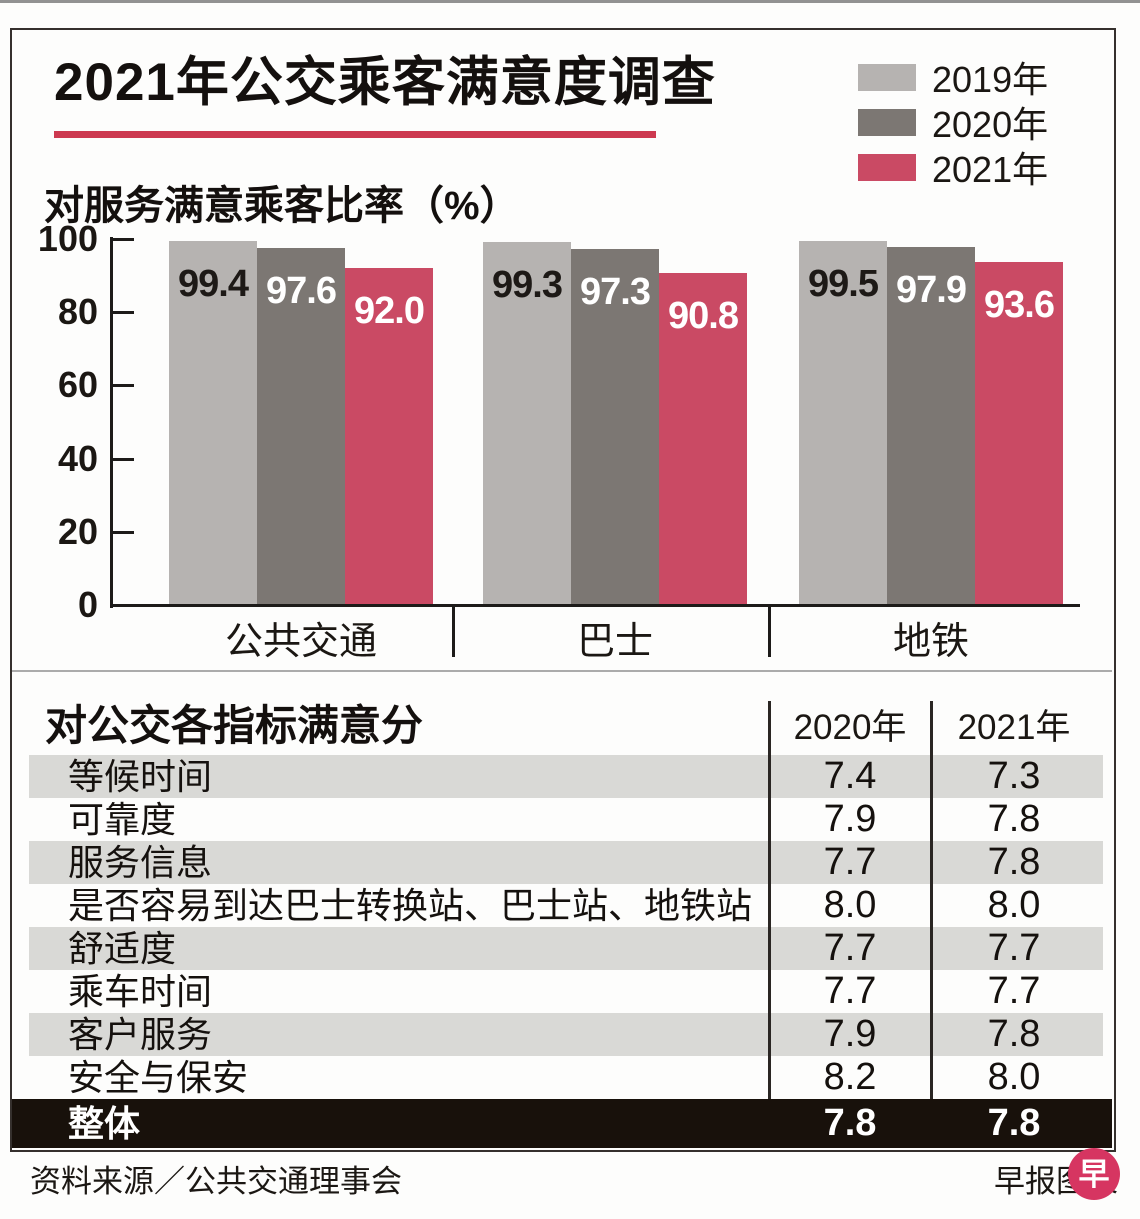 This screenshot has height=1219, width=1140. Describe the element at coordinates (850, 1123) in the screenshot. I see `row-value-2020: 7.8` at that location.